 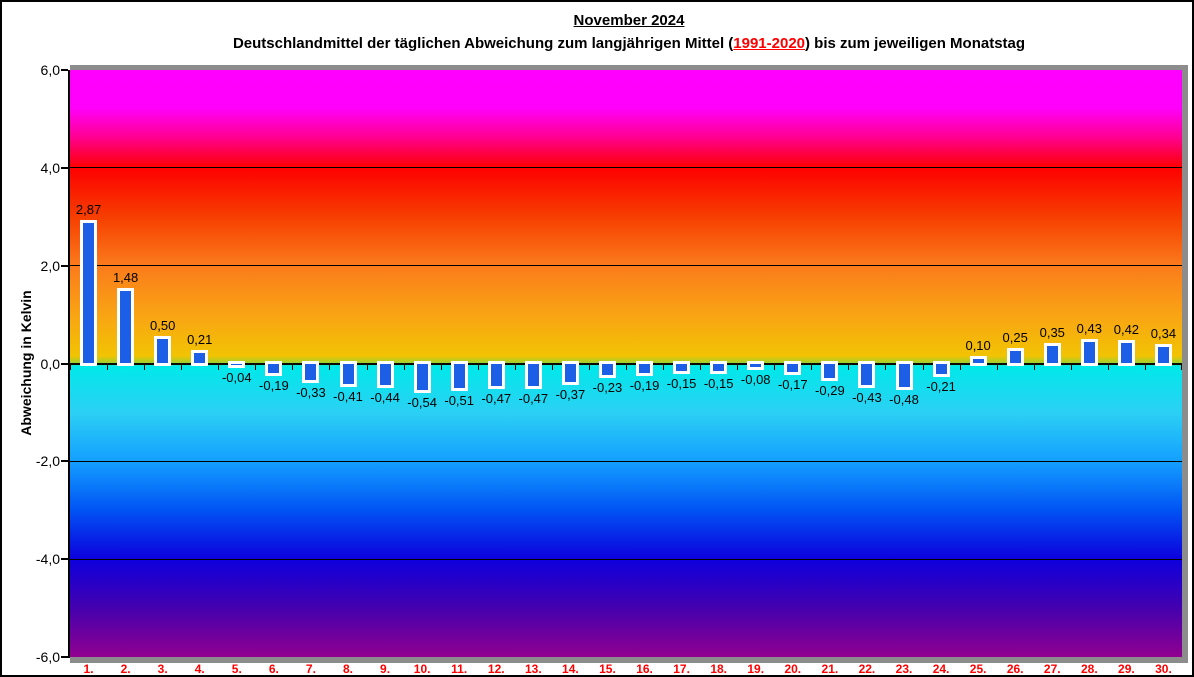 What do you see at coordinates (718, 383) in the screenshot?
I see `bar-value-label: -0,15` at bounding box center [718, 383].